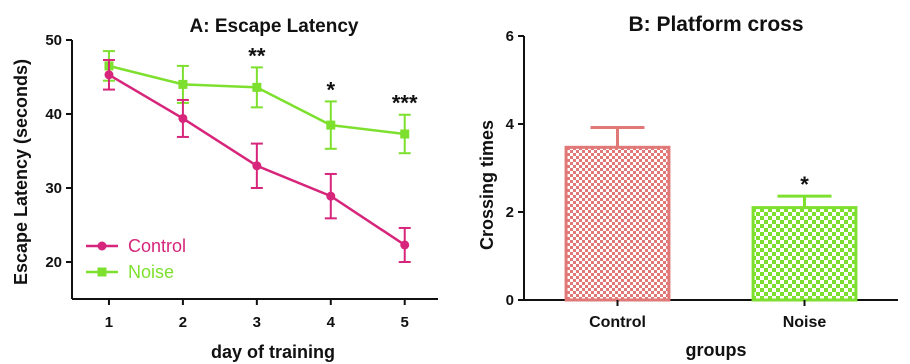  Describe the element at coordinates (102, 272) in the screenshot. I see `legend-noise-marker` at that location.